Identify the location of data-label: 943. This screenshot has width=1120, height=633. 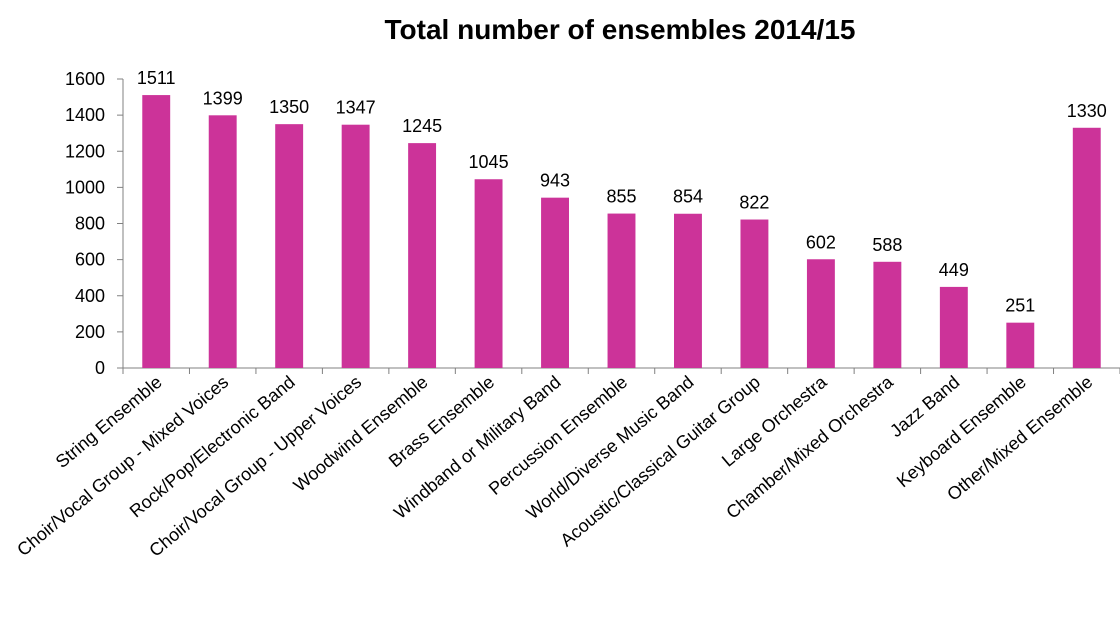
(555, 181).